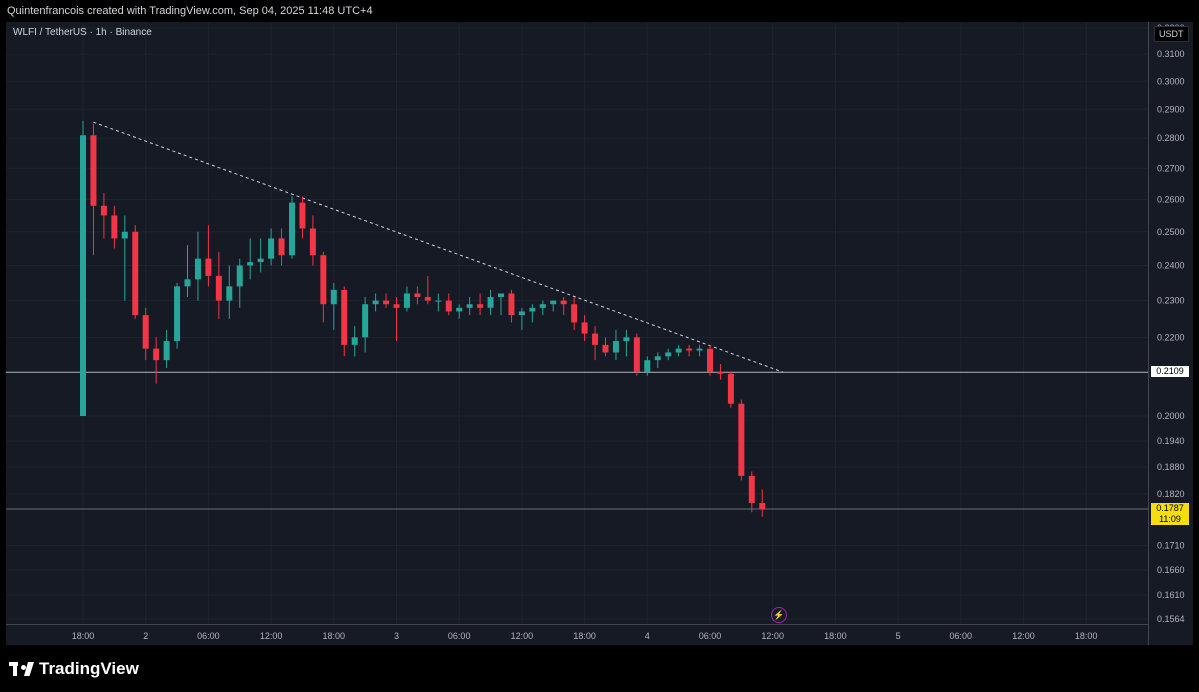 This screenshot has height=692, width=1199. Describe the element at coordinates (1170, 372) in the screenshot. I see `level-price-tag: 0.2109` at that location.